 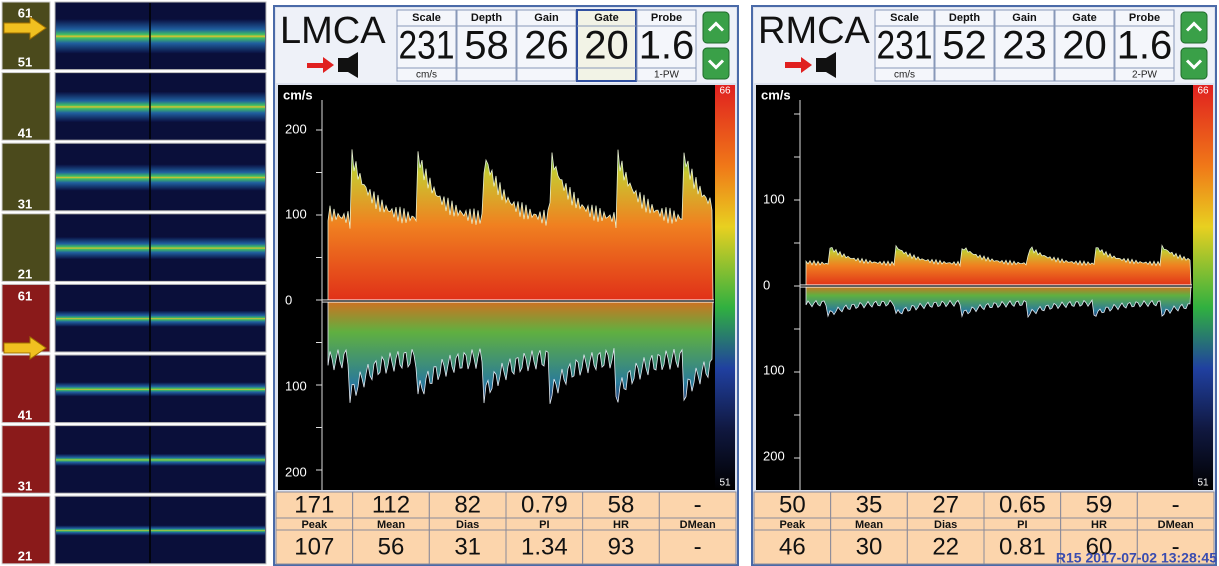 I want to click on stat-value: 0.65, so click(x=1022, y=504).